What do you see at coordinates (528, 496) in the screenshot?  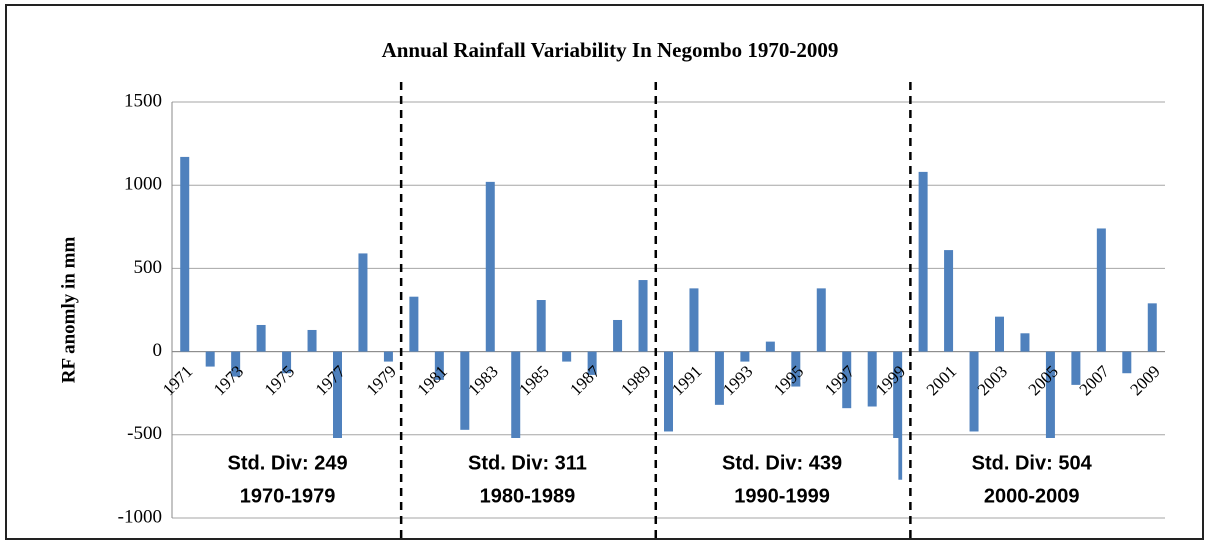 I see `annotation-period: 1980-1989` at bounding box center [528, 496].